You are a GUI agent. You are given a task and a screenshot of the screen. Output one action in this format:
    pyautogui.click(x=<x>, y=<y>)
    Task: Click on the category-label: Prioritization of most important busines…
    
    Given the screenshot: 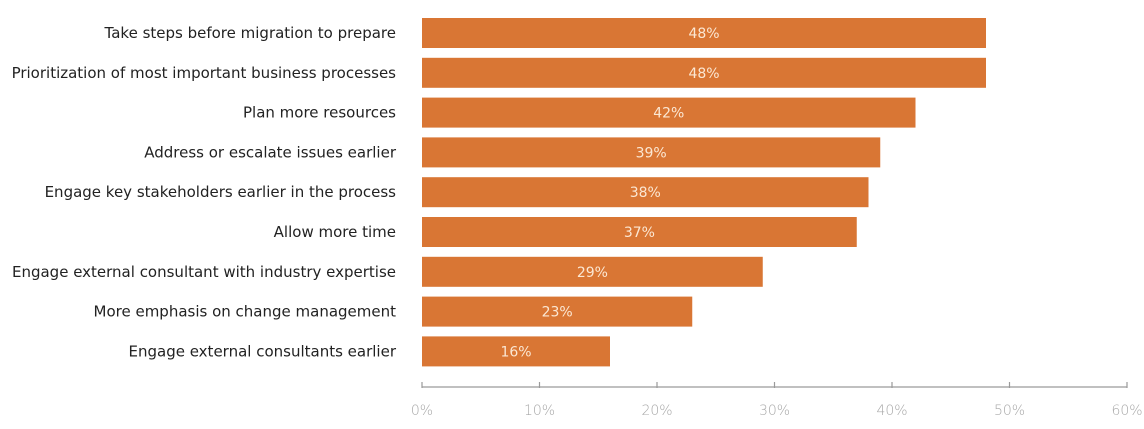 What is the action you would take?
    pyautogui.click(x=204, y=73)
    